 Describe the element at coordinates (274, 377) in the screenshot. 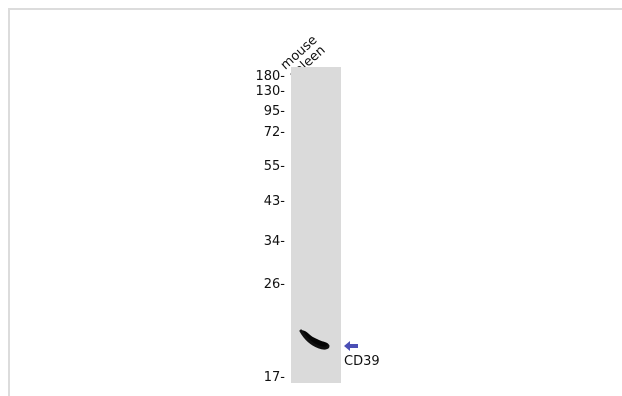

I see `marker-17: 17-` at that location.